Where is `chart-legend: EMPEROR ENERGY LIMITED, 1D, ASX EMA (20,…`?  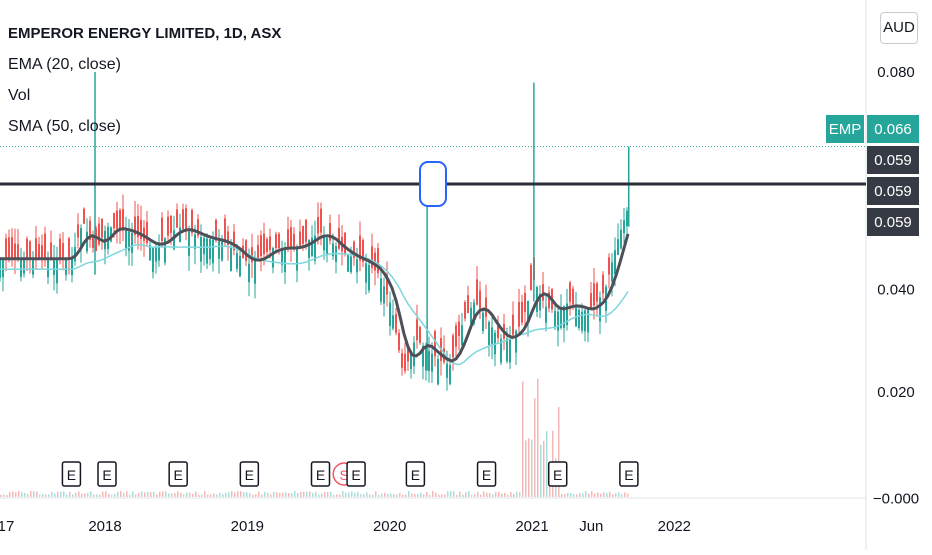
chart-legend: EMPEROR ENERGY LIMITED, 1D, ASX EMA (20,… is located at coordinates (144, 80).